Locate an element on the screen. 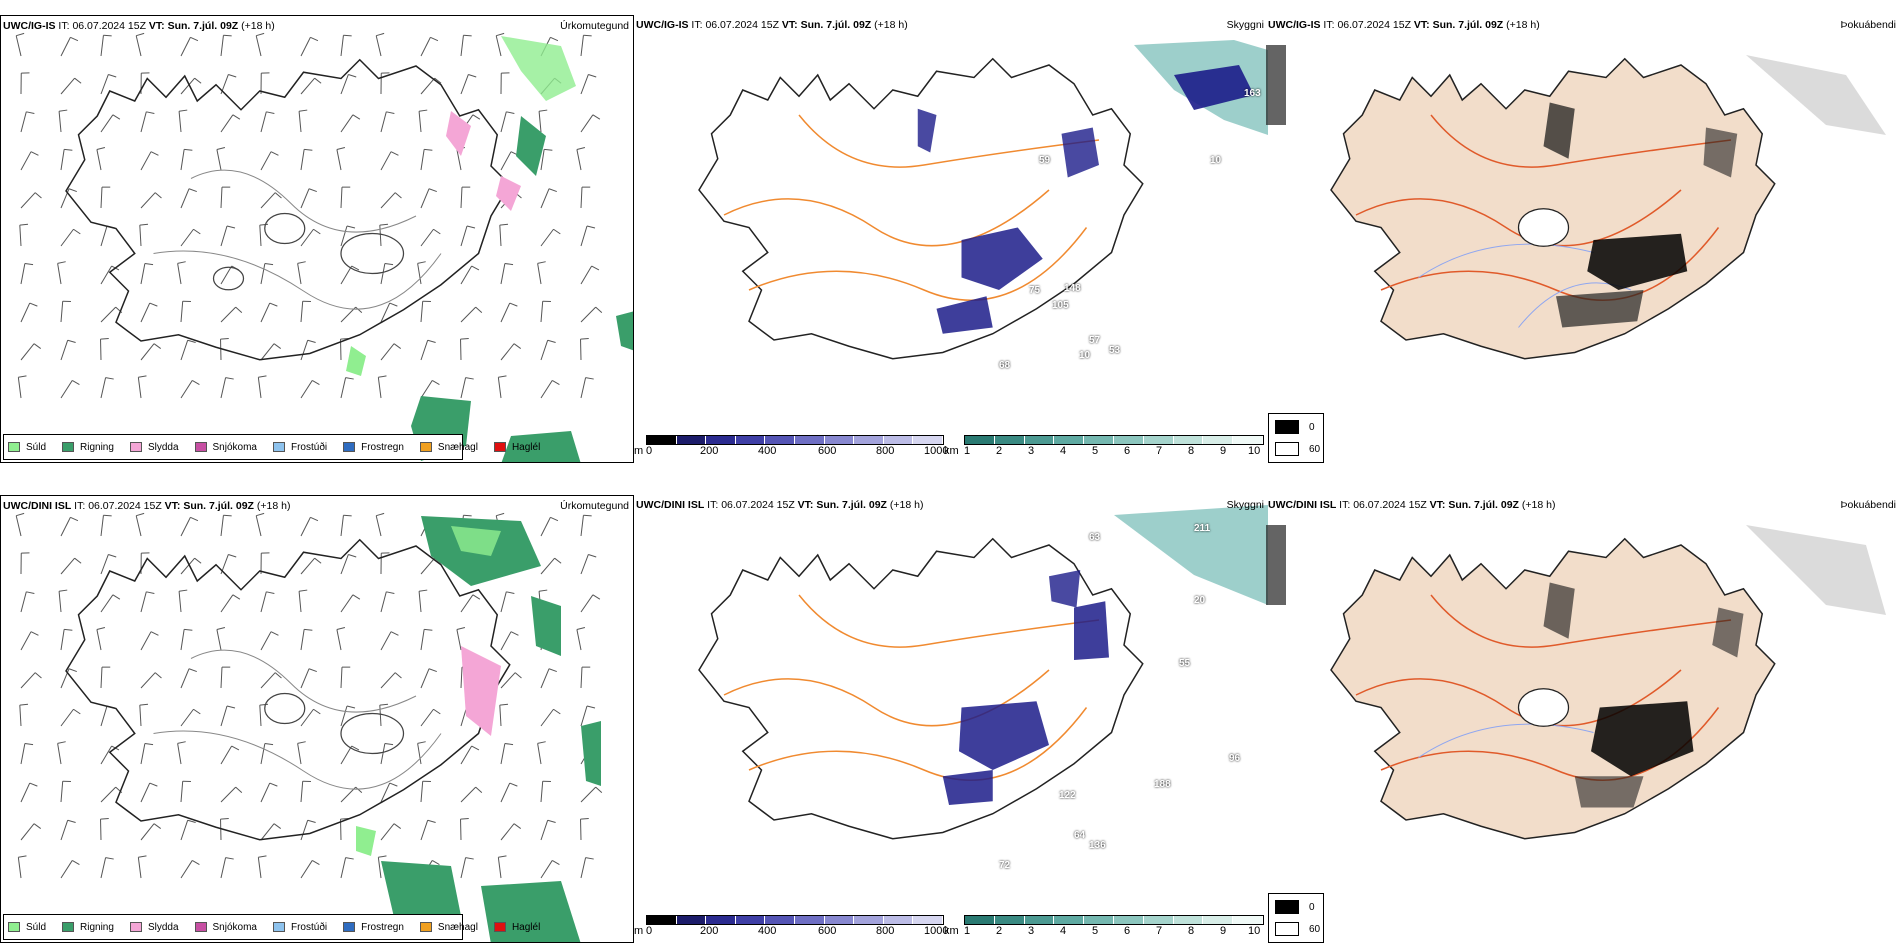  cloudbase-label: 122 is located at coordinates (1067, 795).